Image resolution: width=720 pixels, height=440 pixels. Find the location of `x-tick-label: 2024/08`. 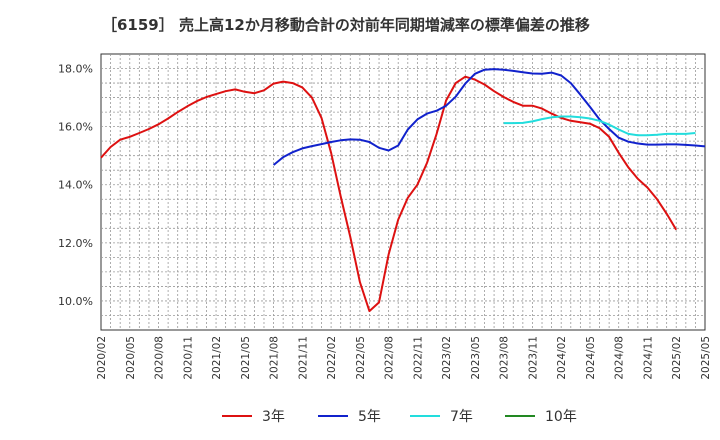

x-tick-label: 2024/08 is located at coordinates (620, 358).